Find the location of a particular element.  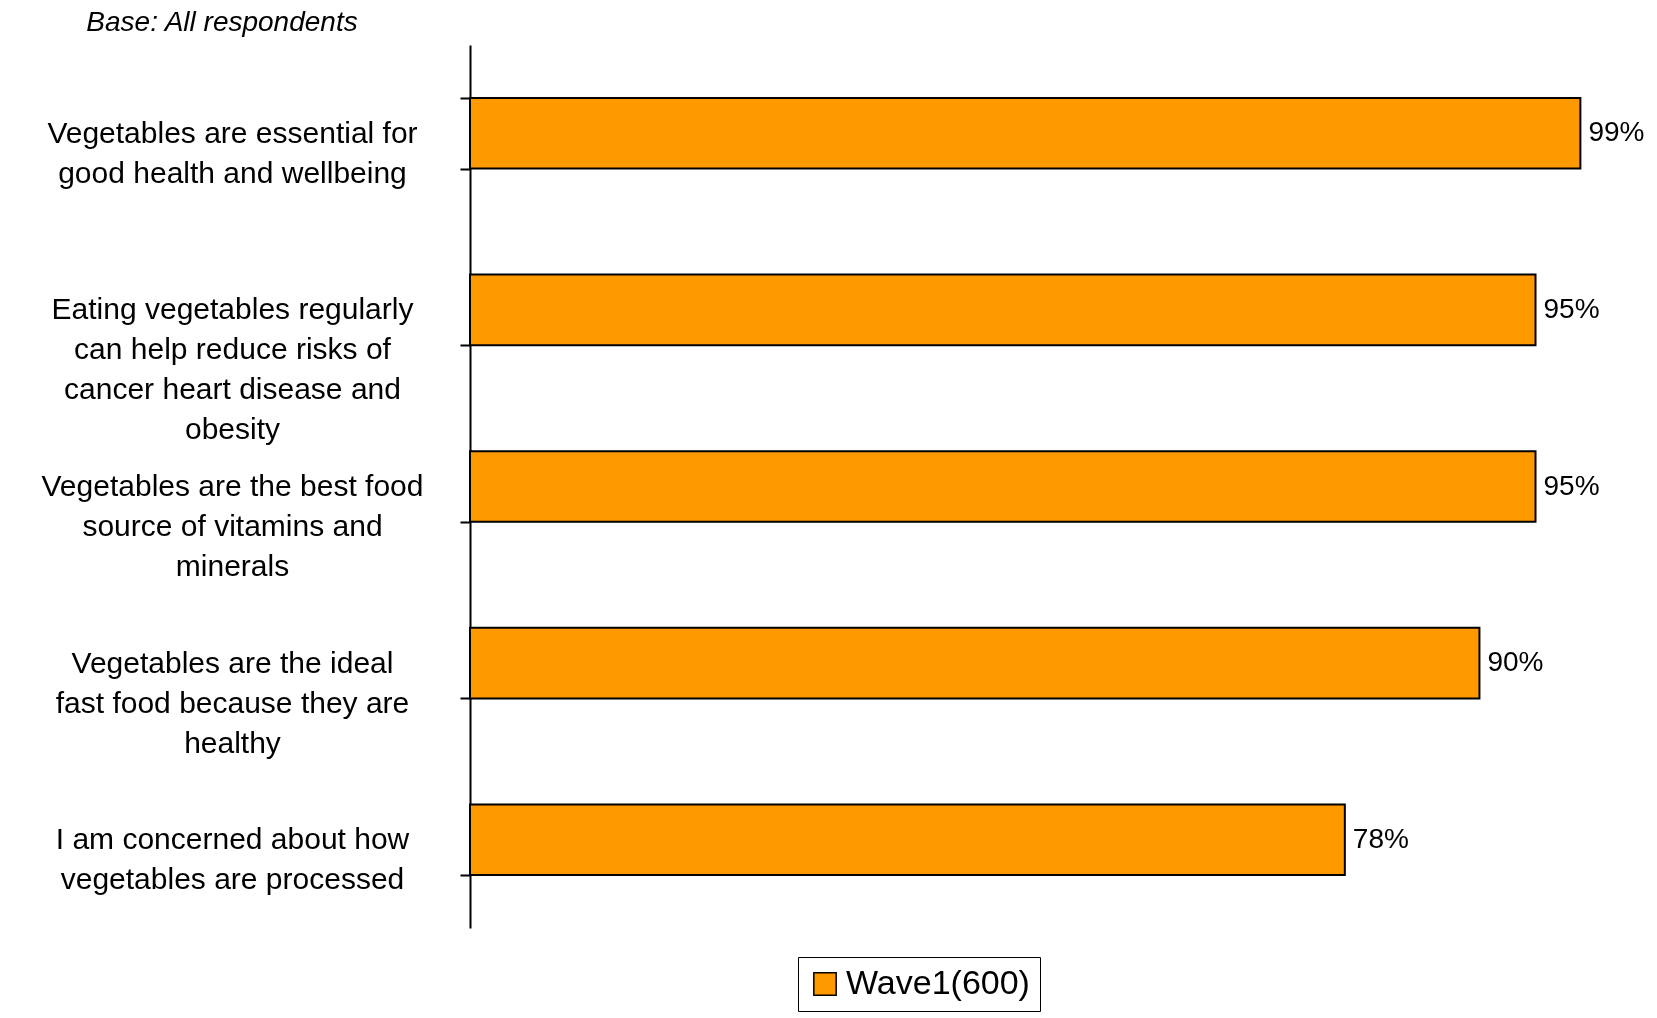

y-tick-label: Vegetables are essential for good health and wellbeing is located at coordinates (232, 152).